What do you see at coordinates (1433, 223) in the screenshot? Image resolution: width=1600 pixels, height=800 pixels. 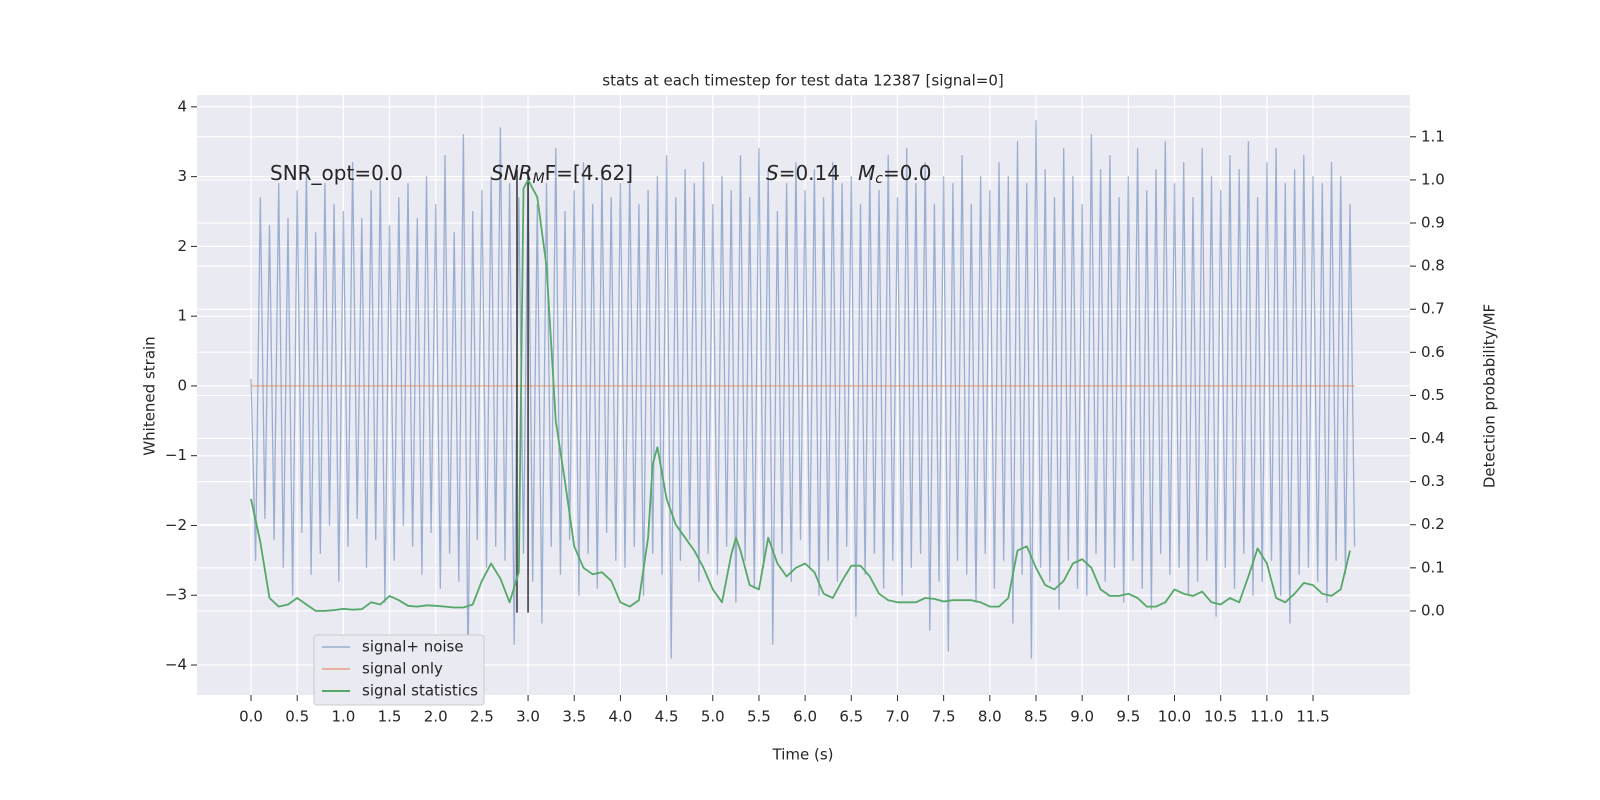 I see `y2-tick-label: 0.9` at bounding box center [1433, 223].